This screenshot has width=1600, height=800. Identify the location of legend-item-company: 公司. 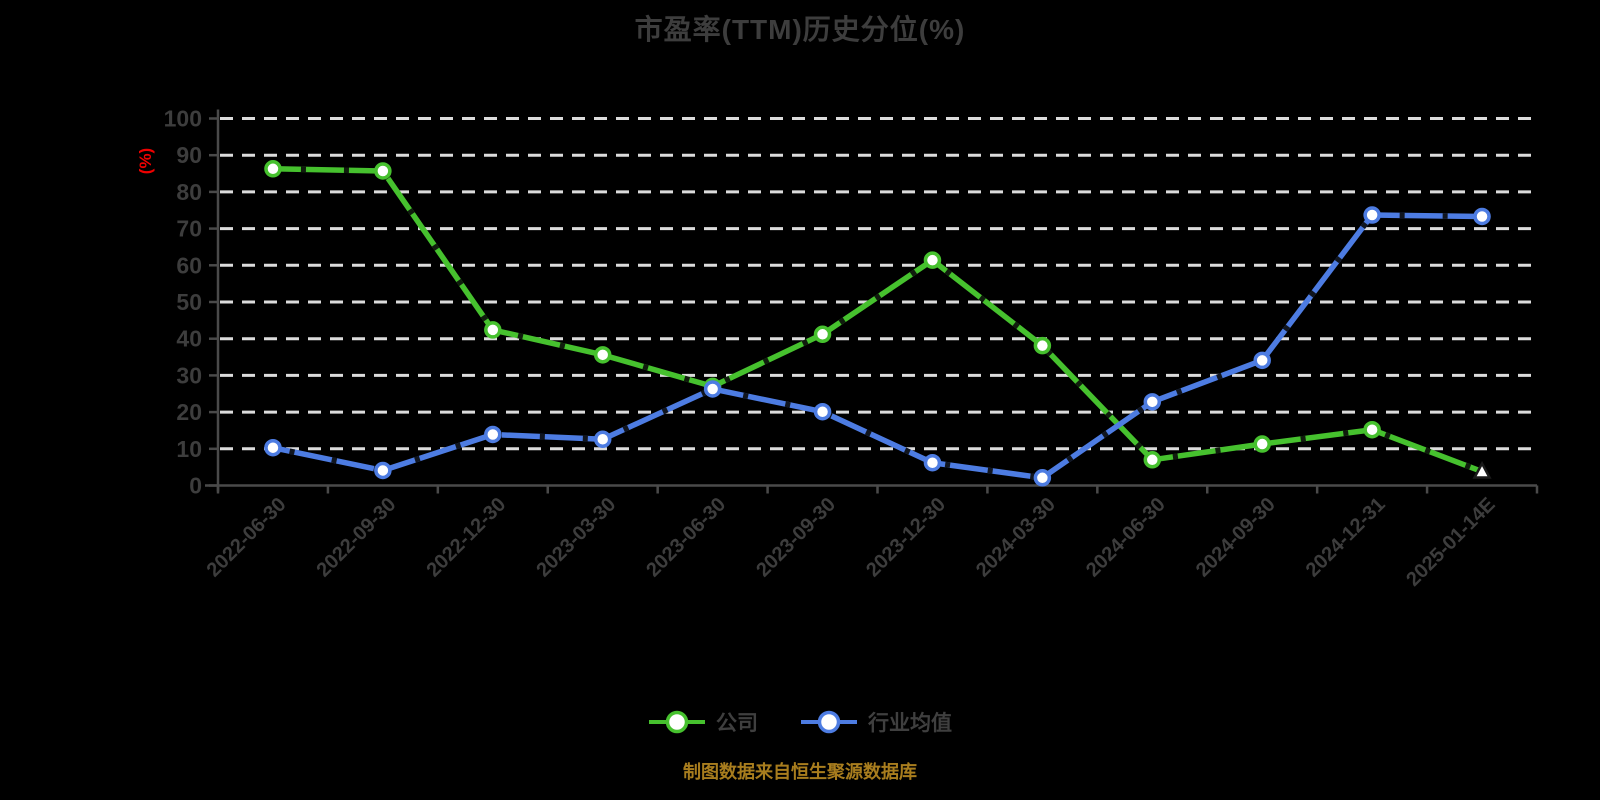
(703, 722).